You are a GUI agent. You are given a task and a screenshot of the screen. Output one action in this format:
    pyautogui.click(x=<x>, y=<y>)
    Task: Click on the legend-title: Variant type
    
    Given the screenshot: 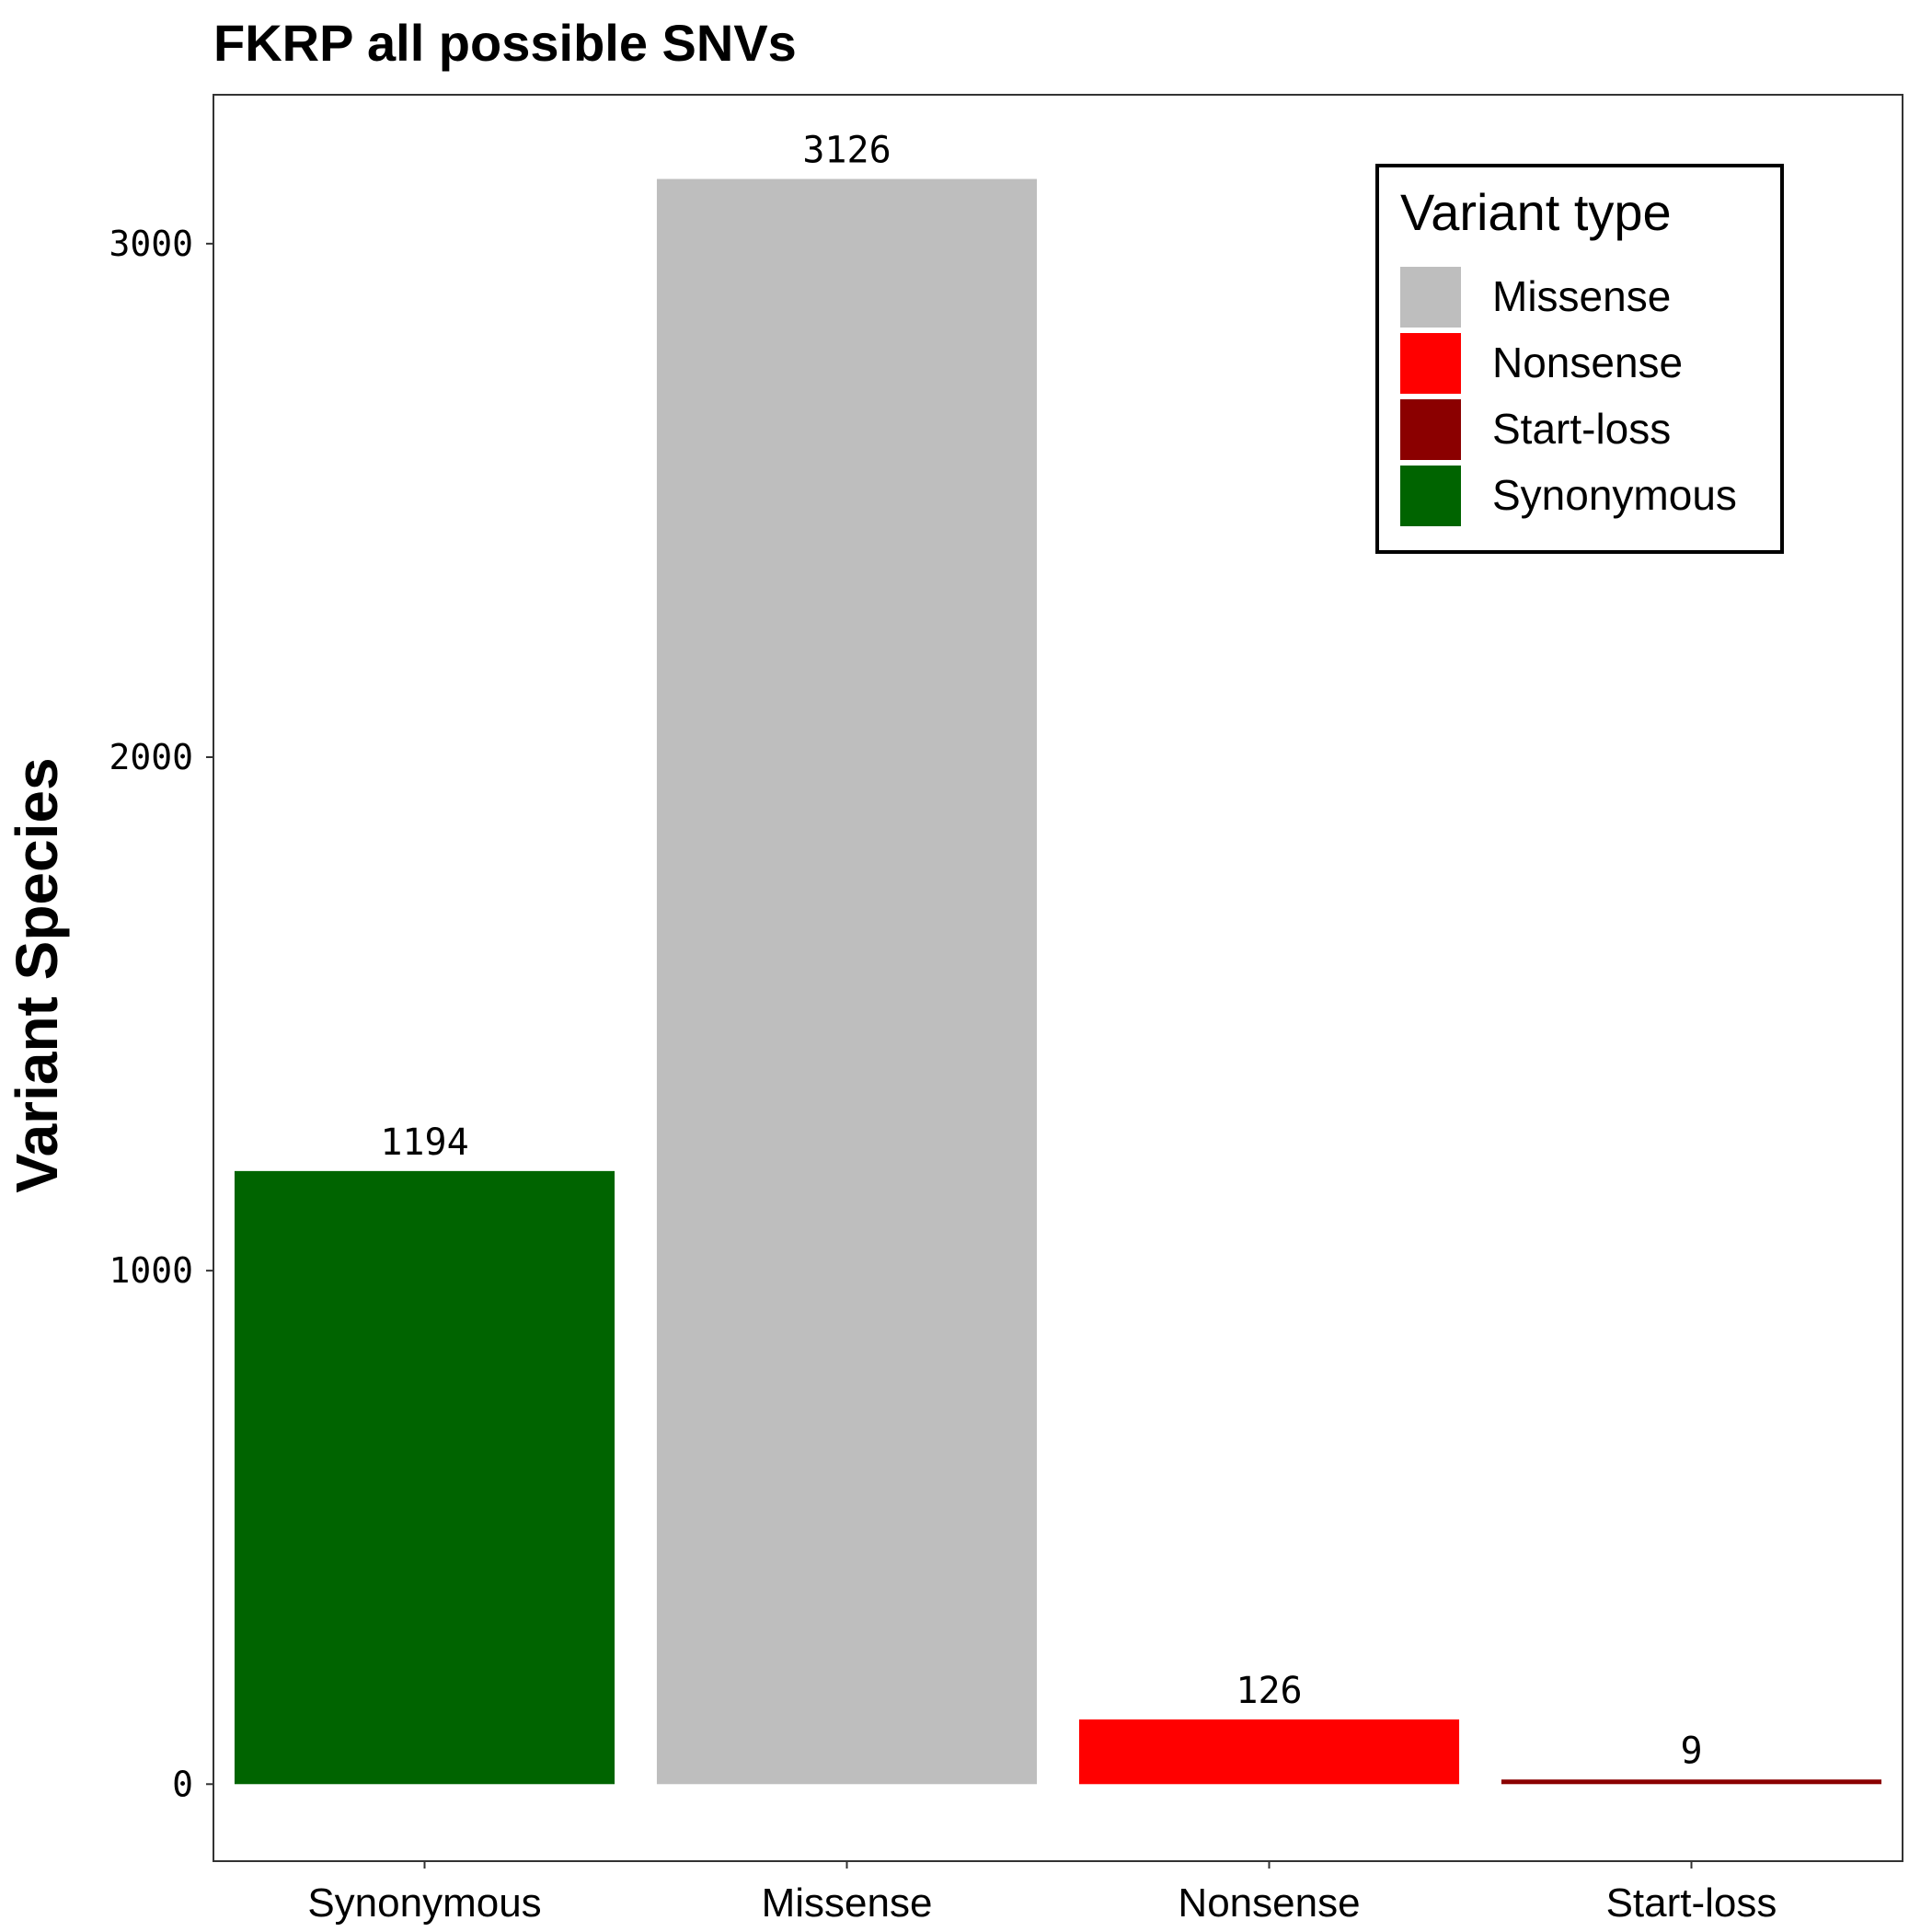 What is the action you would take?
    pyautogui.click(x=1536, y=212)
    